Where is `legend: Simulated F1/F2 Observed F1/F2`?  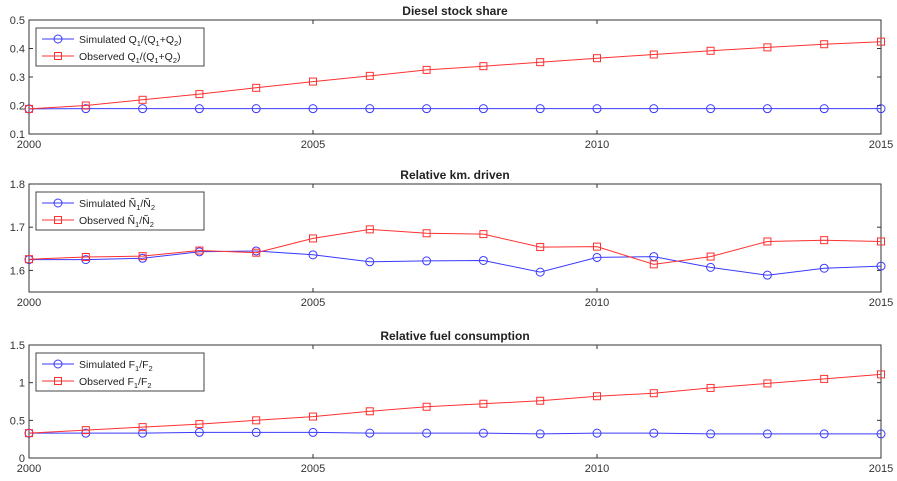 legend: Simulated F1/F2 Observed F1/F2 is located at coordinates (120, 372).